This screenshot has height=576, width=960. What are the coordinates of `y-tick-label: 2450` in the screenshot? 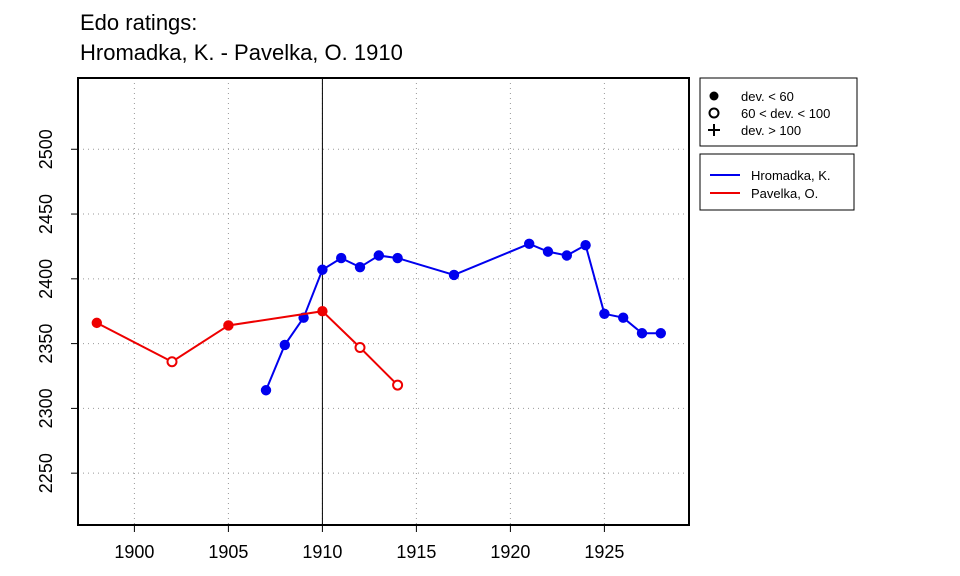 It's located at (46, 214).